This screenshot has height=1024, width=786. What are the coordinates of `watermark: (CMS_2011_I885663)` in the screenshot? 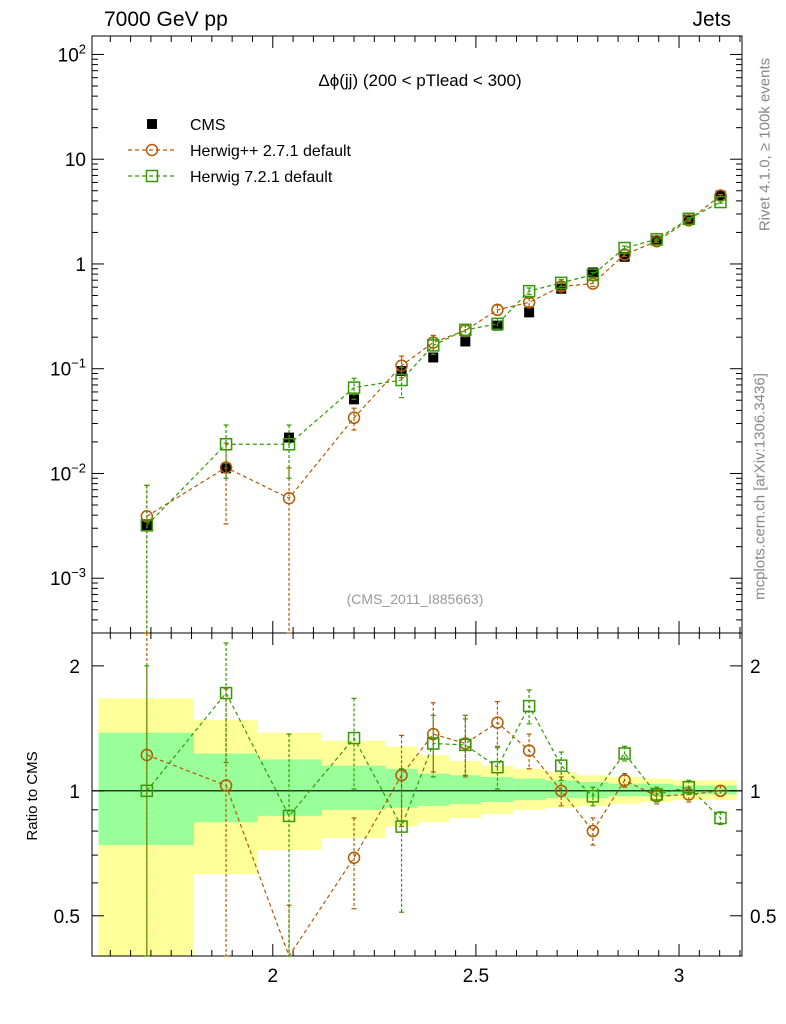 It's located at (415, 599).